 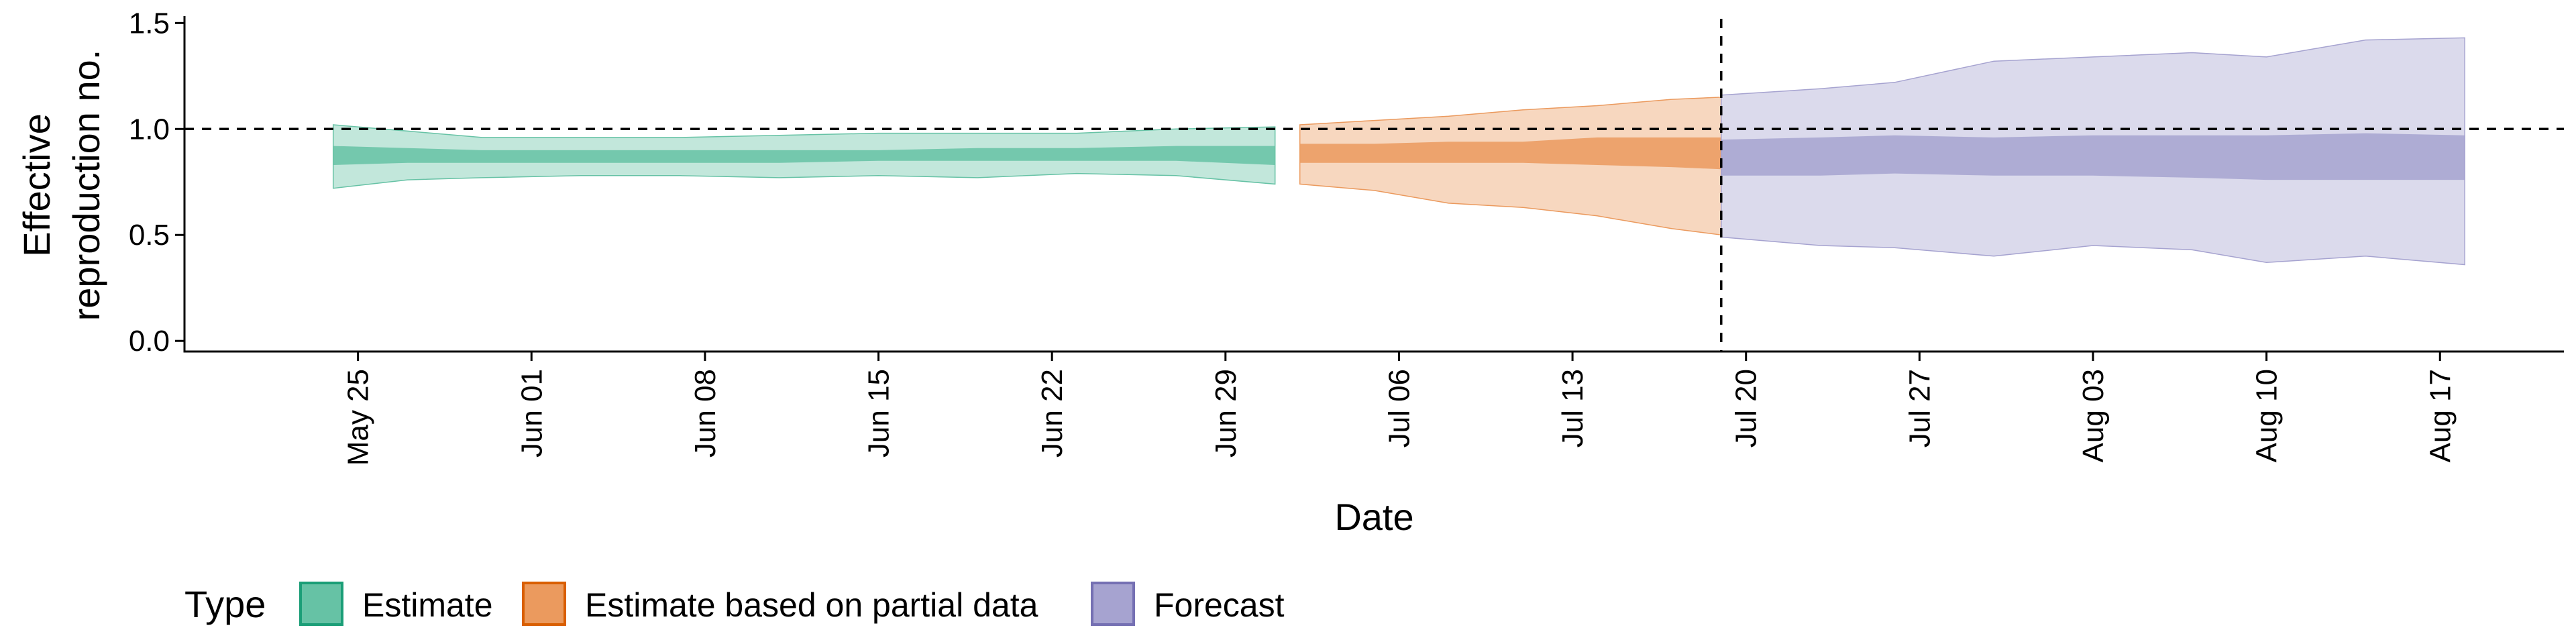 I want to click on x-tick-label: Aug 03, so click(x=2093, y=415).